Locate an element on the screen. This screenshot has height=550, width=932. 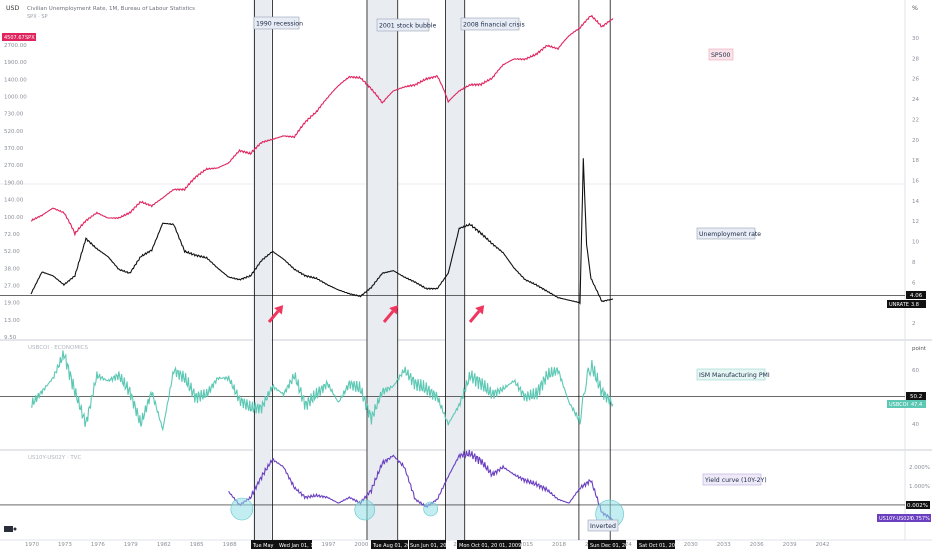
right-tick-label: 26 is located at coordinates (915, 80).